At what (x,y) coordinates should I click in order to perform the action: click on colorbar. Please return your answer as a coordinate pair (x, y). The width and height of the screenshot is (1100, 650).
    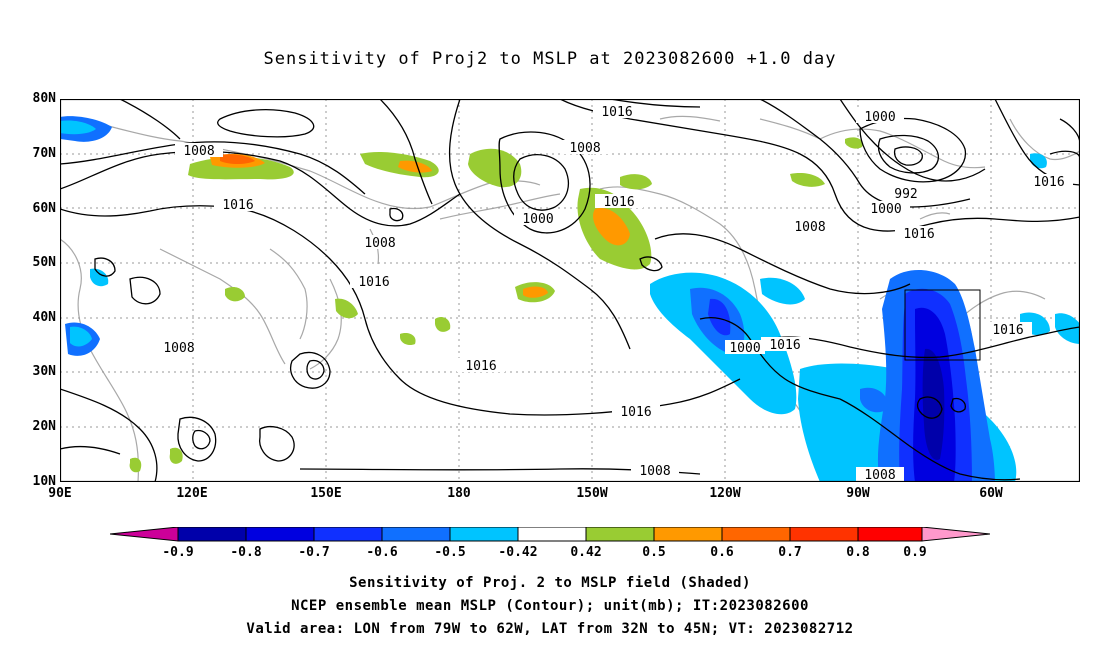
    Looking at the image, I should click on (550, 534).